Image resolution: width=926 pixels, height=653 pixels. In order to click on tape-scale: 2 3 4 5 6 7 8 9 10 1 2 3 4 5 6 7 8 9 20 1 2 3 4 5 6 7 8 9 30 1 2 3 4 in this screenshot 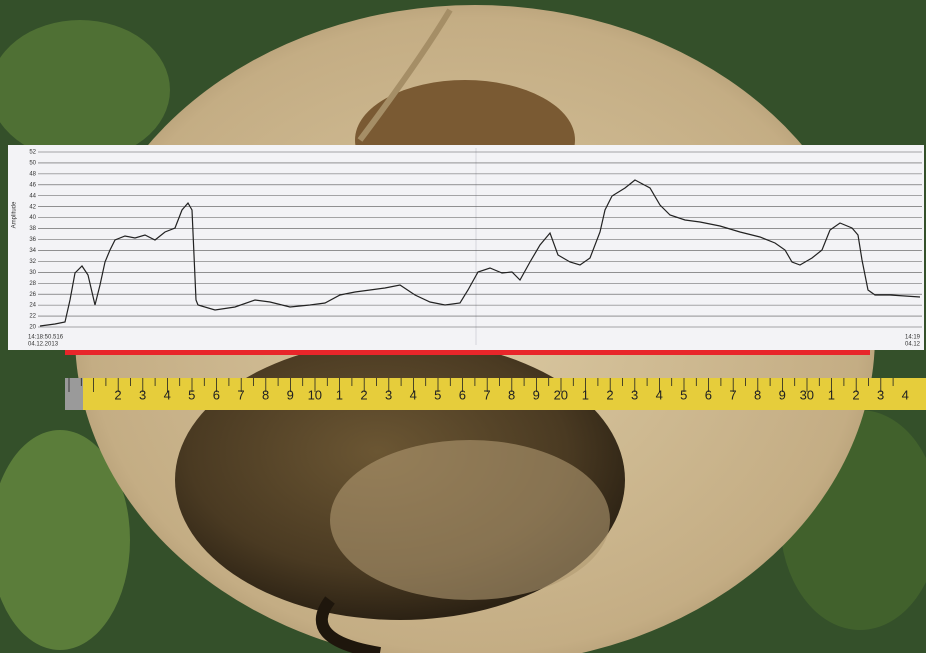, I will do `click(488, 390)`.